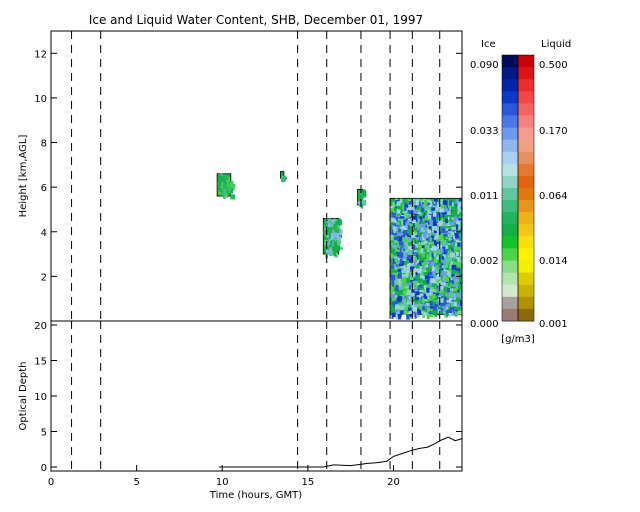 The image size is (640, 512). What do you see at coordinates (510, 188) in the screenshot?
I see `ice-colorbar` at bounding box center [510, 188].